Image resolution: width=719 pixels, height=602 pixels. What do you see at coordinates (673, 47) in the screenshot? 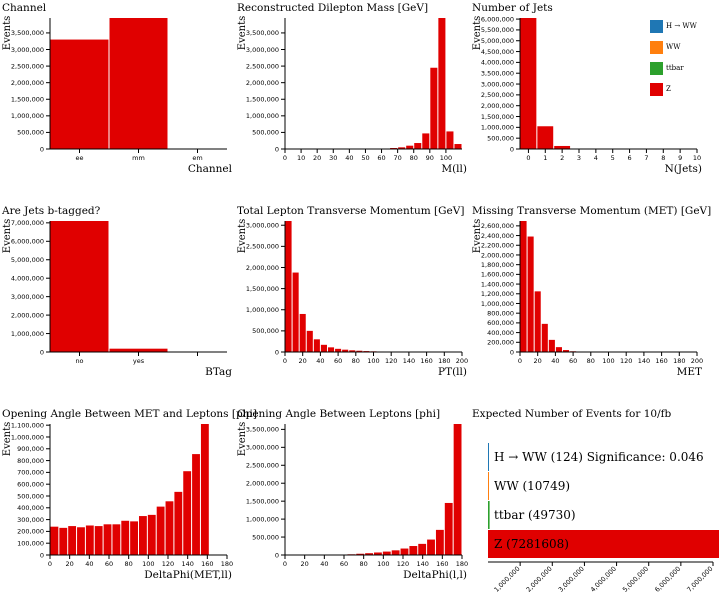
I see `legend-label: WW` at bounding box center [673, 47].